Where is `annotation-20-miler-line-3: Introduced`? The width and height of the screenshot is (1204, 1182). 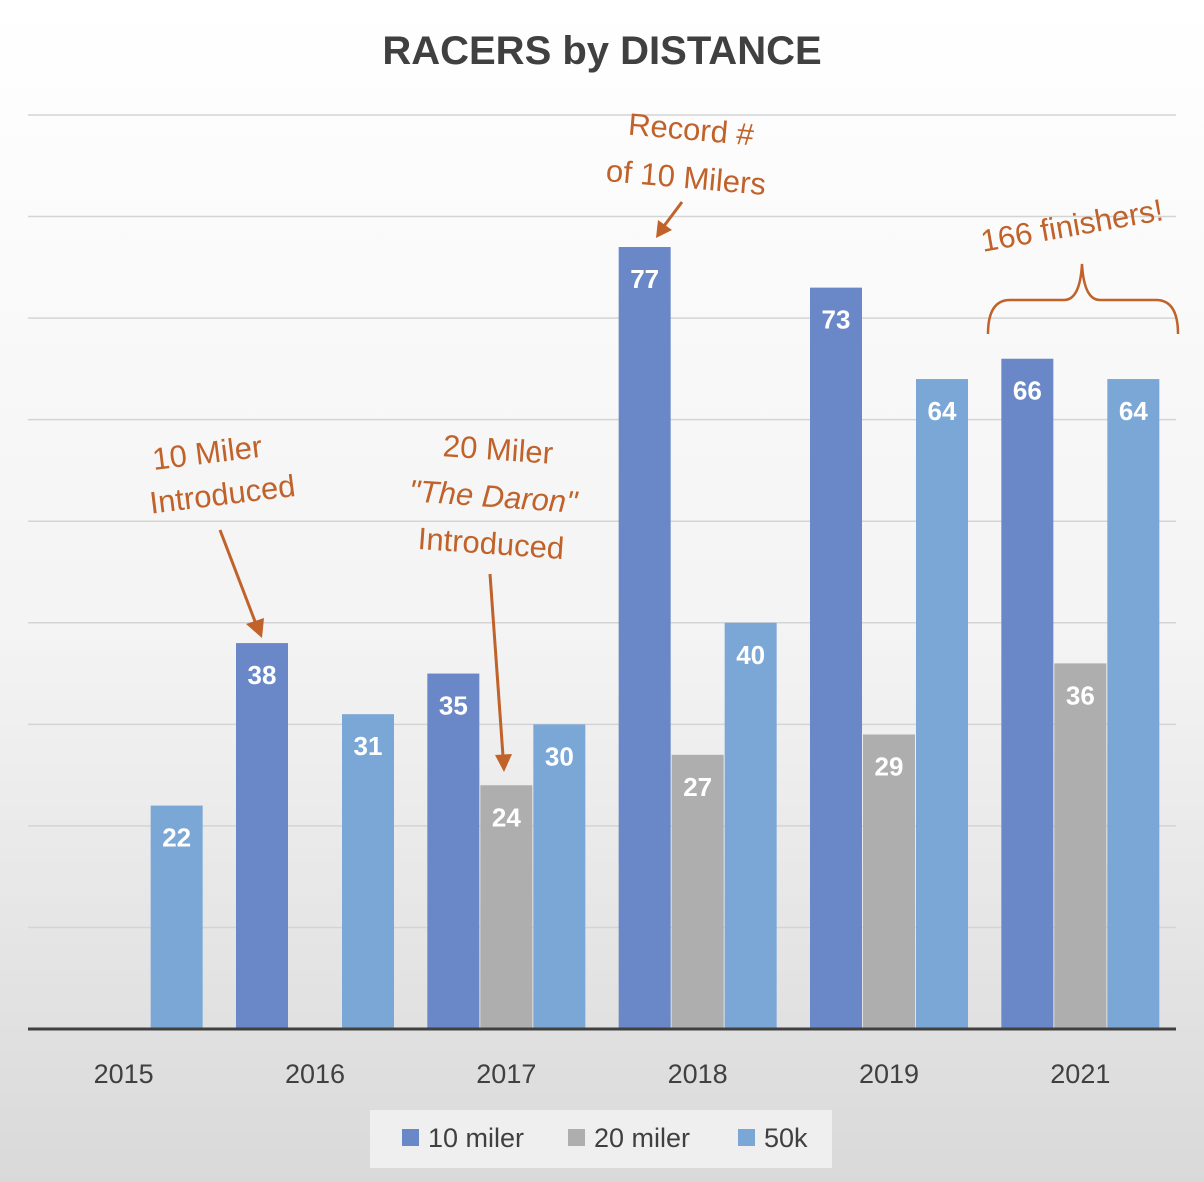
annotation-20-miler-line-3: Introduced is located at coordinates (491, 543).